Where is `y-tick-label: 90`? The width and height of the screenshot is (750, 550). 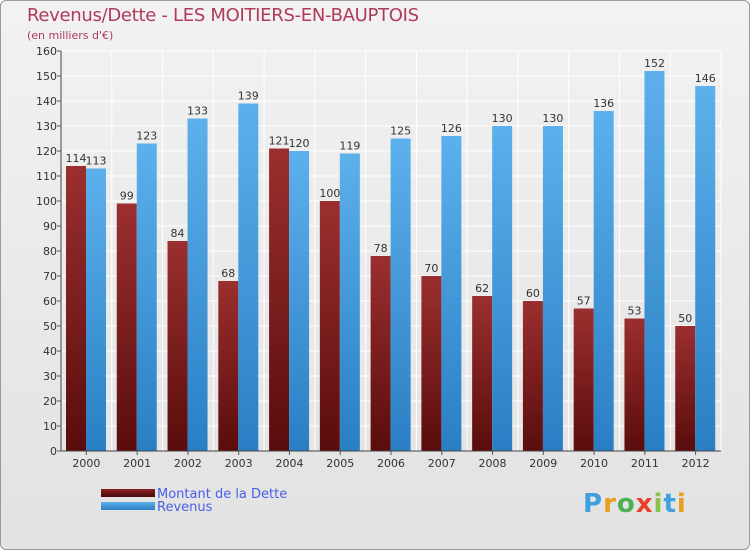
y-tick-label: 90 is located at coordinates (50, 226).